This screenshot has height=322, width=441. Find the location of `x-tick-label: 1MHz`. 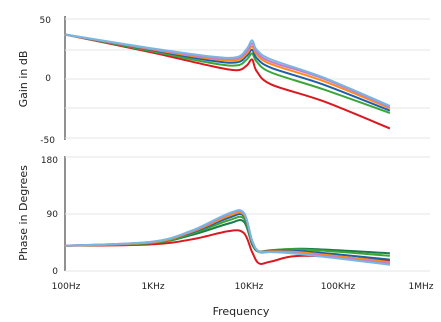

x-tick-label: 1MHz is located at coordinates (421, 287).